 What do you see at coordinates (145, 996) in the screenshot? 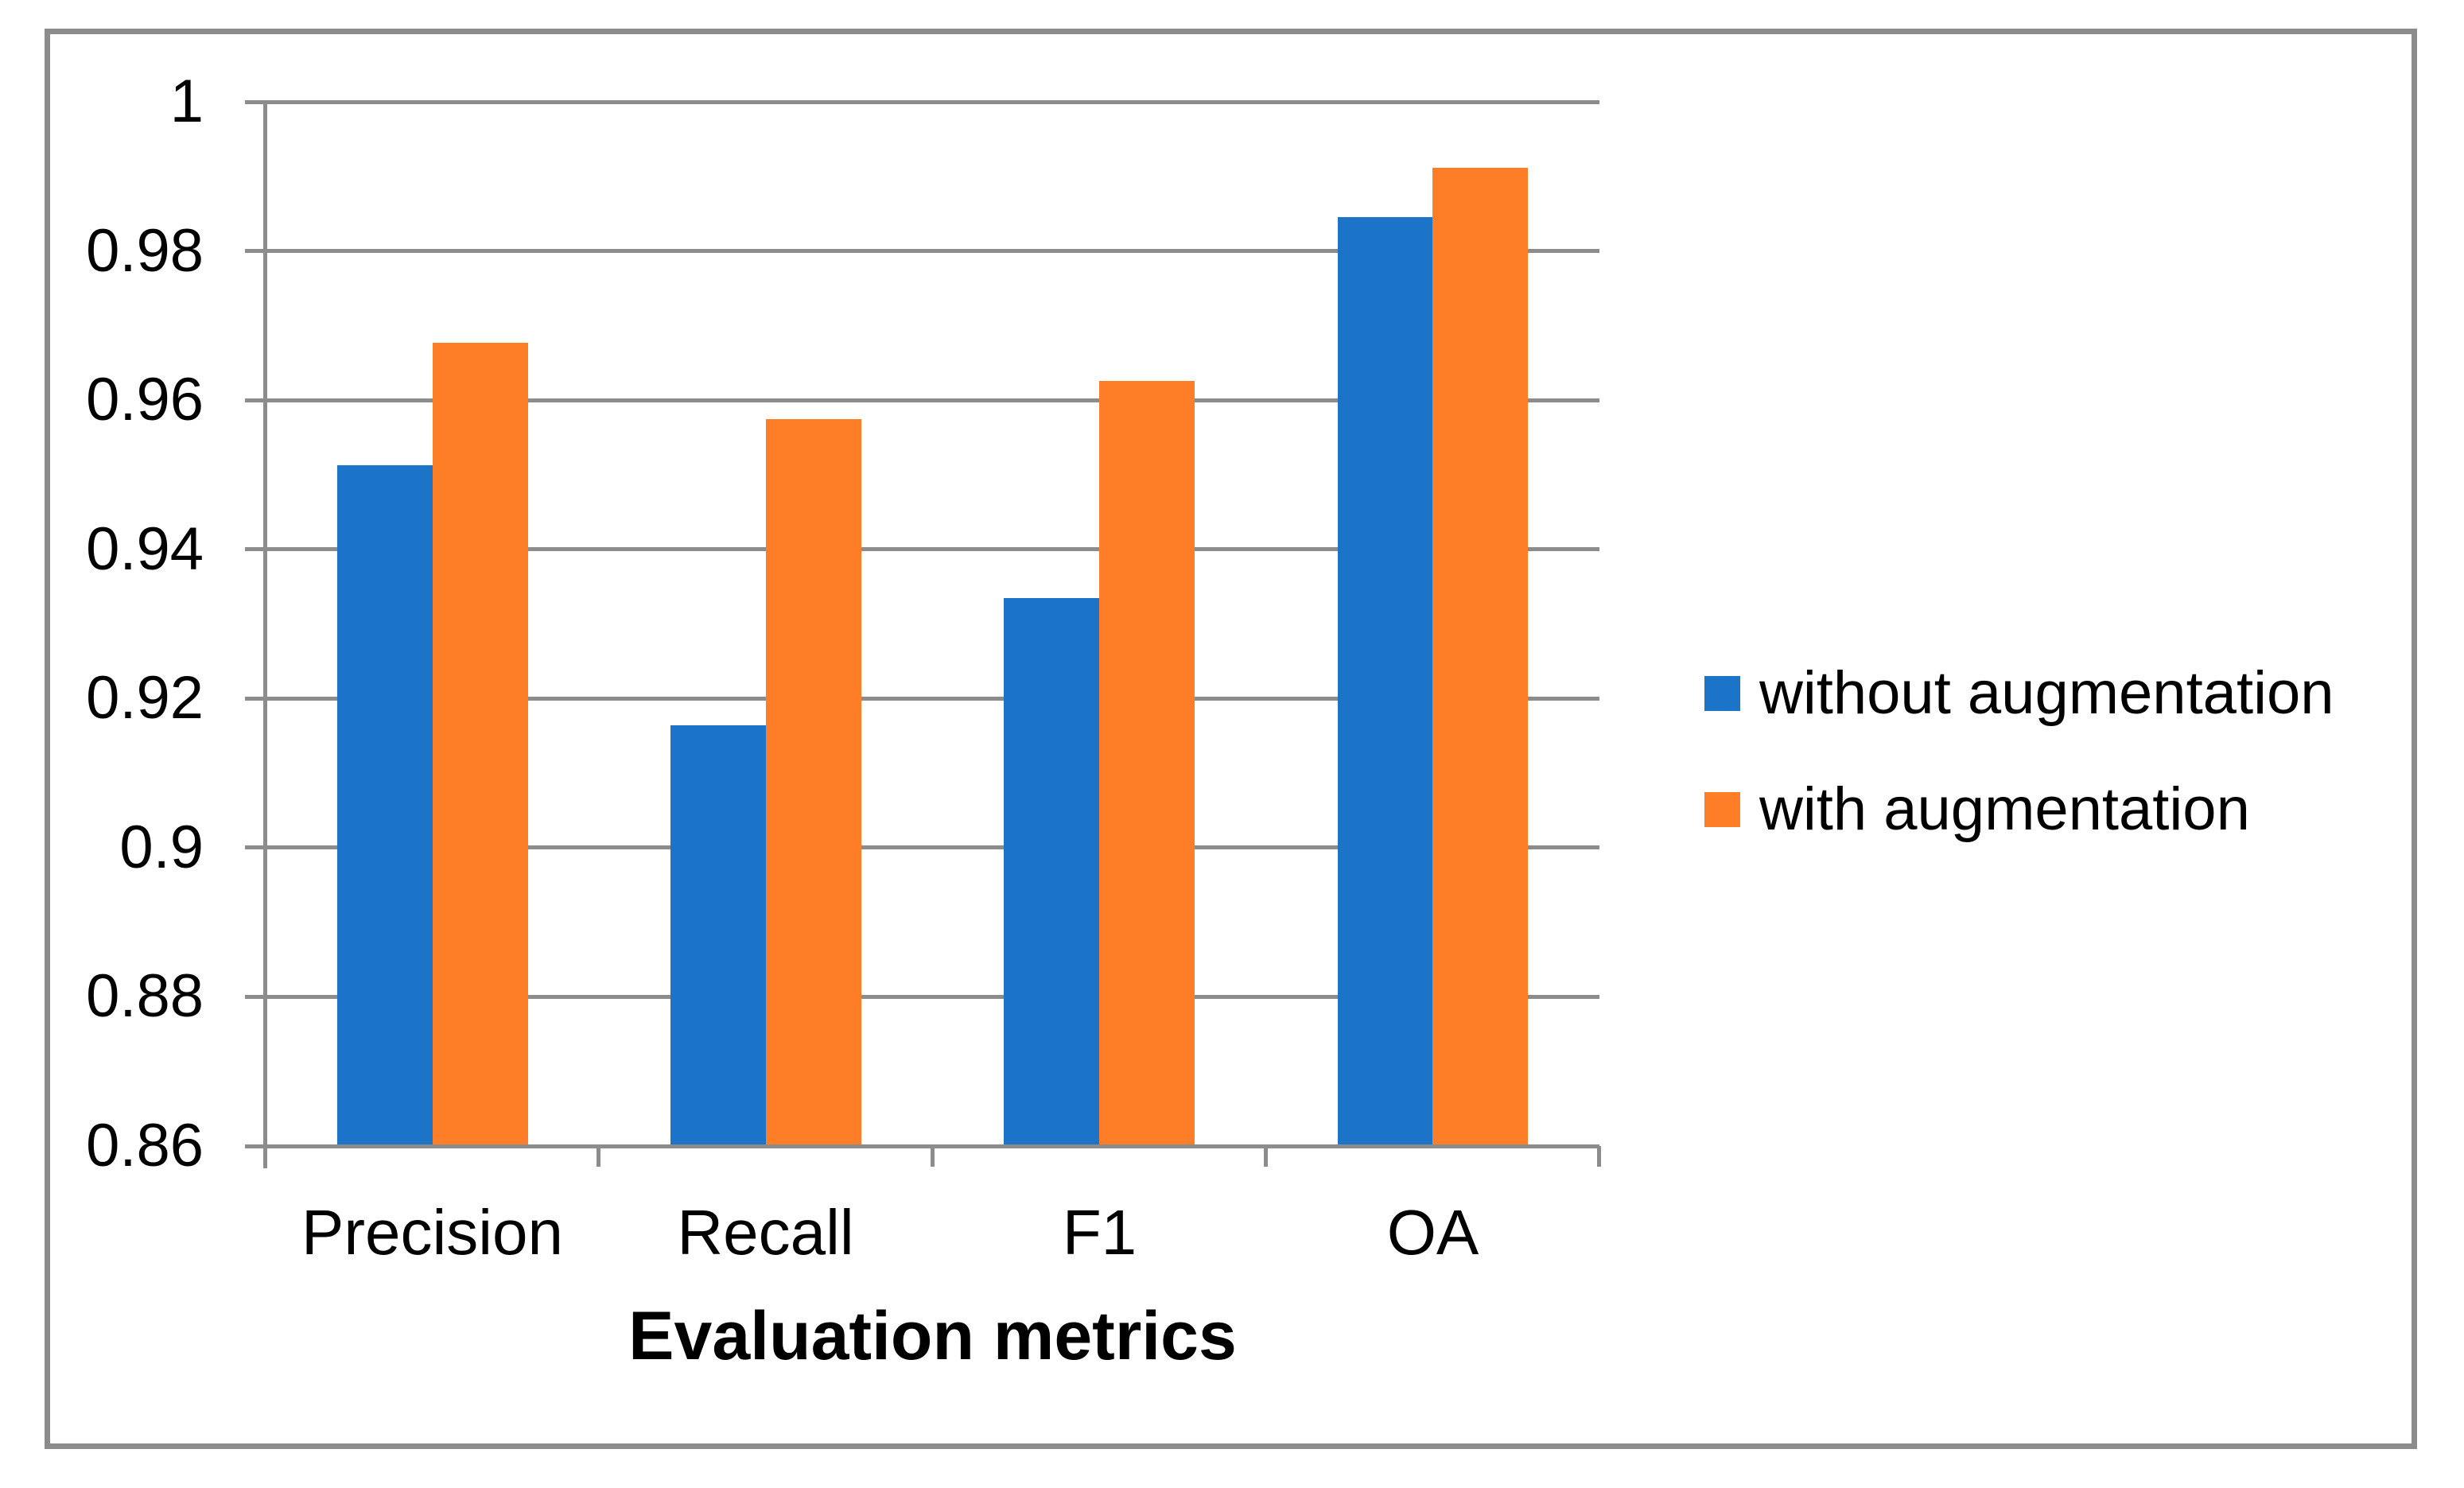
I see `y-tick-label: 0.88` at bounding box center [145, 996].